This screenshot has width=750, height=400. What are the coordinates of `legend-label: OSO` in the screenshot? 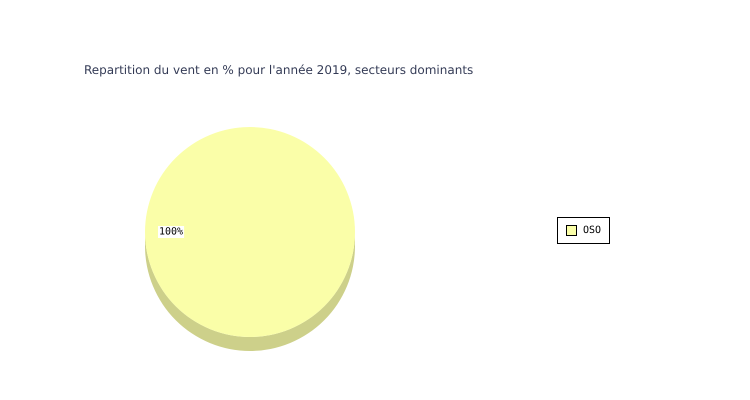 It's located at (592, 230).